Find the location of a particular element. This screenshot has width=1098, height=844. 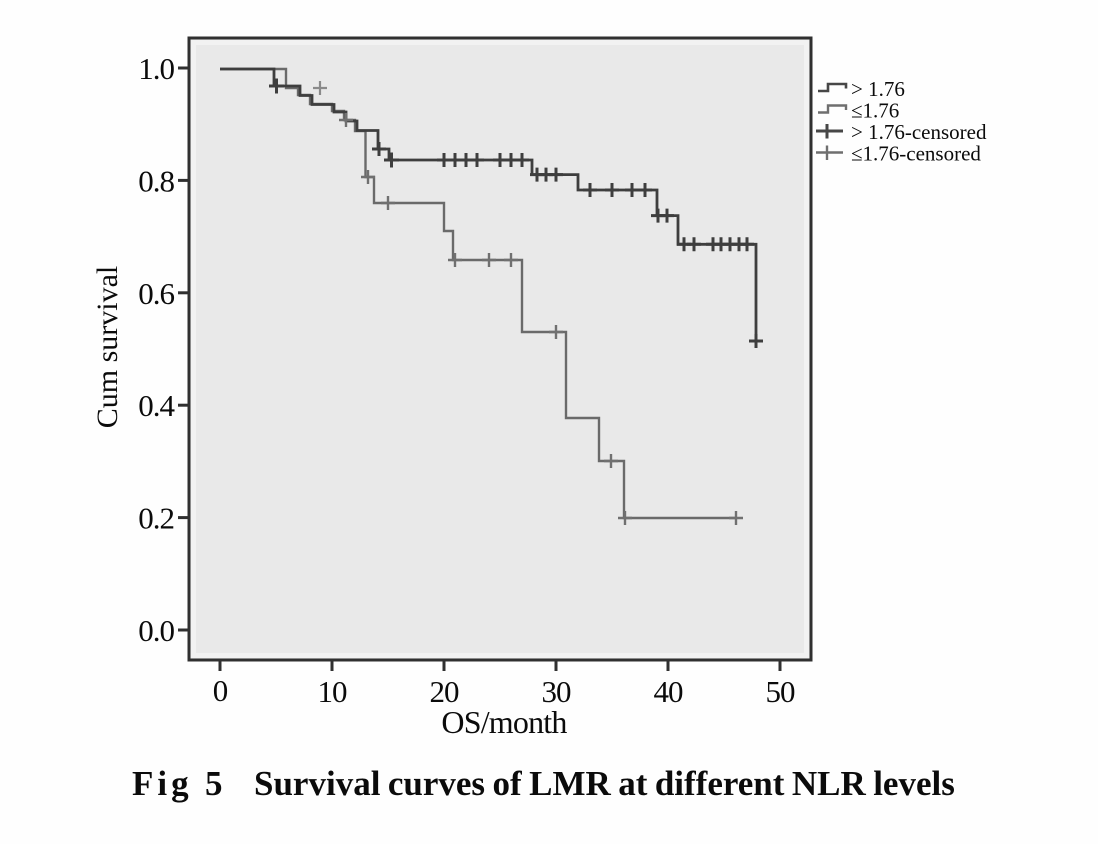

svg-text: > 1.76 is located at coordinates (878, 89).